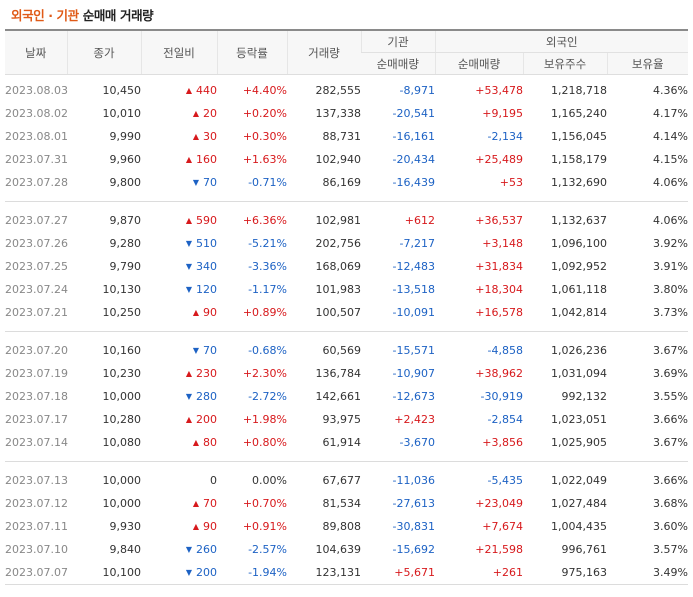 Image resolution: width=693 pixels, height=597 pixels. I want to click on section-title-accent: 외국인 · 기관, so click(45, 15).